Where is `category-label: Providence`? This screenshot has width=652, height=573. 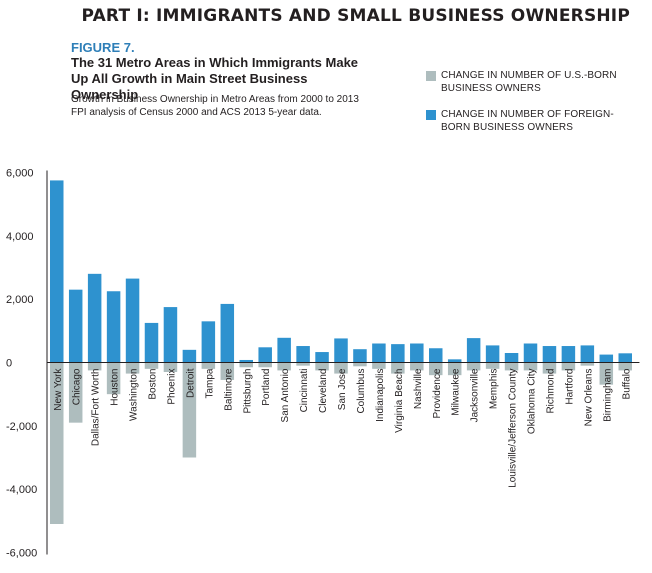
category-label: Providence is located at coordinates (437, 393).